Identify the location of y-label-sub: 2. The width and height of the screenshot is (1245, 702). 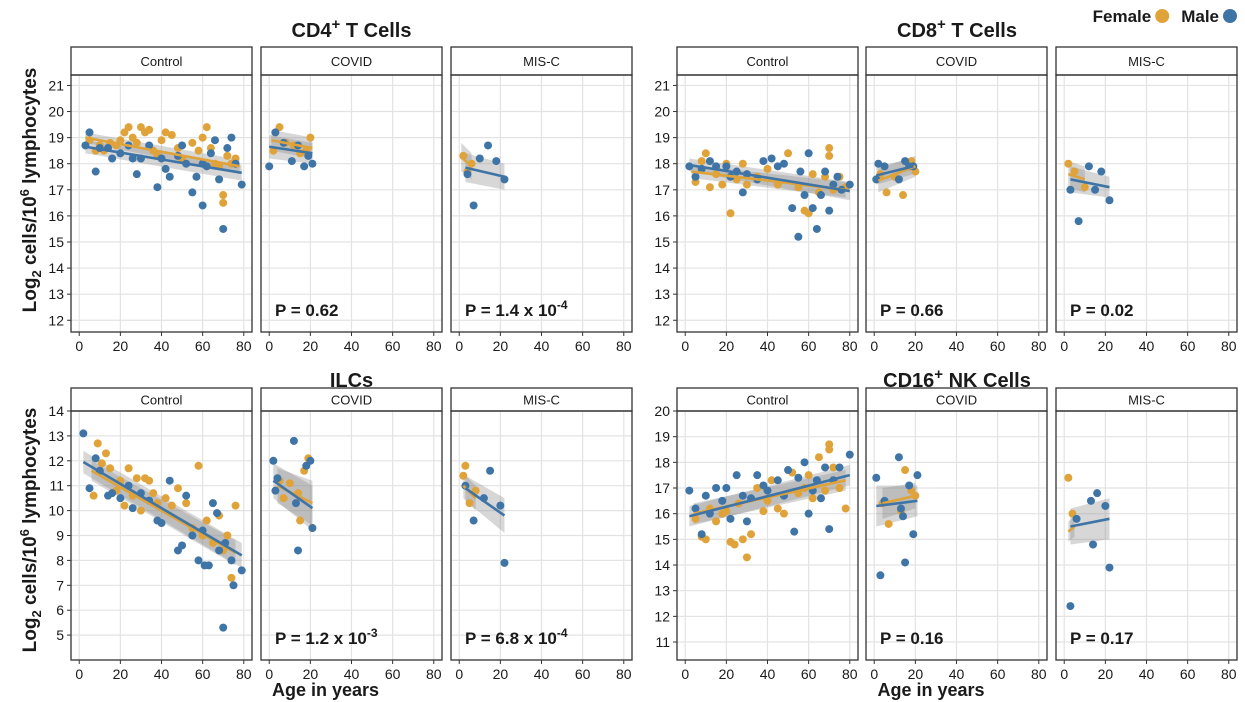
(36, 273).